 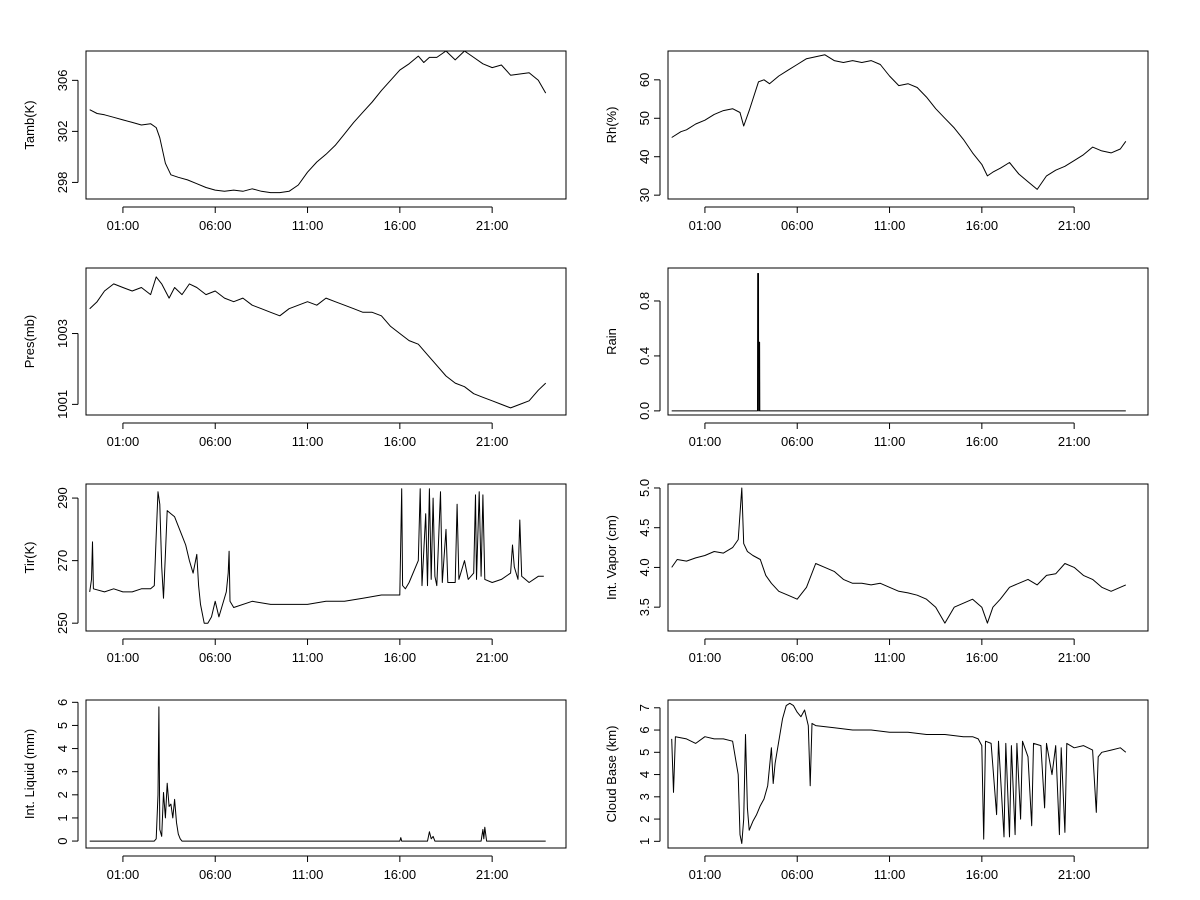 I want to click on y-tick-label: 0, so click(x=62, y=840).